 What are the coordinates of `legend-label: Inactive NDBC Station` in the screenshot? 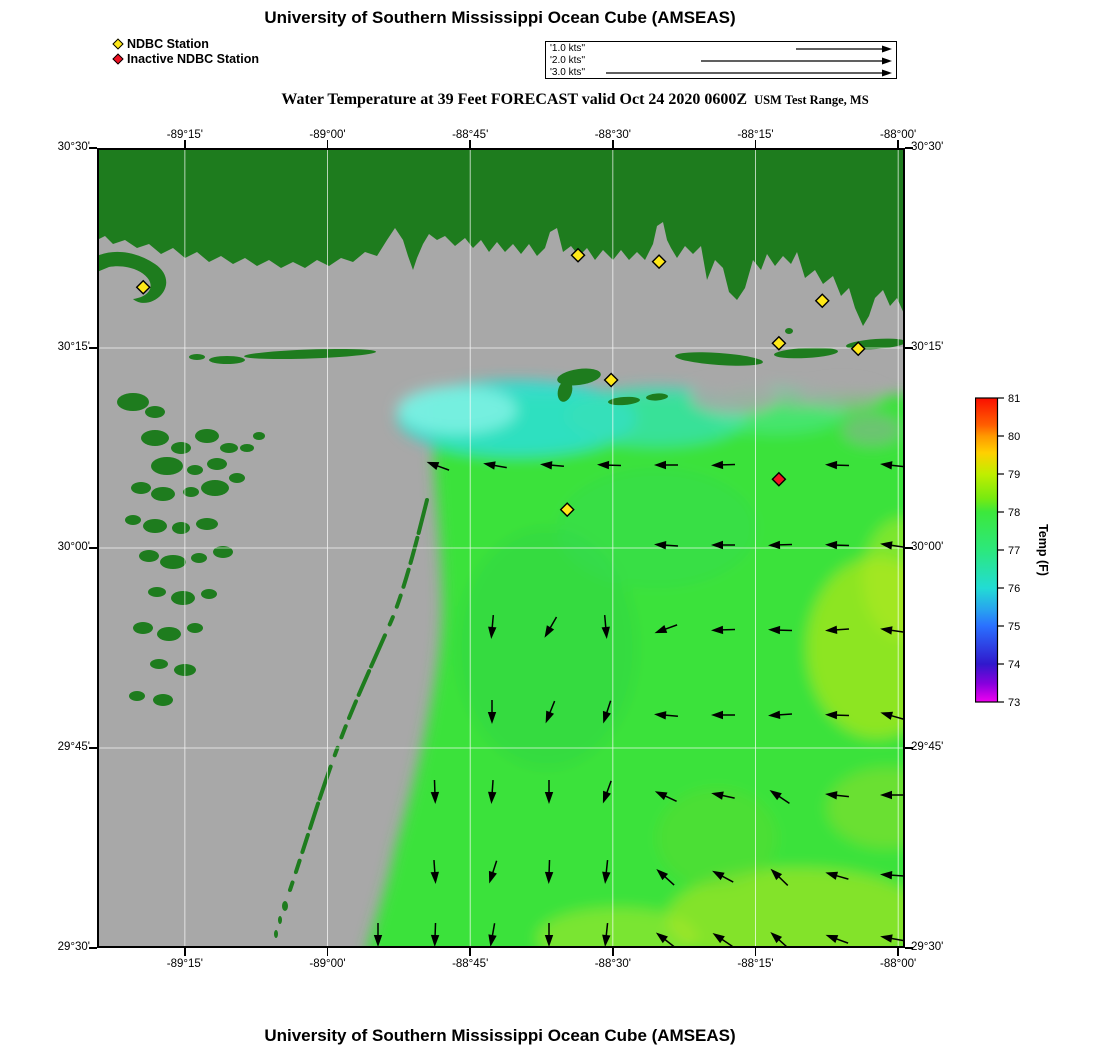 It's located at (193, 58).